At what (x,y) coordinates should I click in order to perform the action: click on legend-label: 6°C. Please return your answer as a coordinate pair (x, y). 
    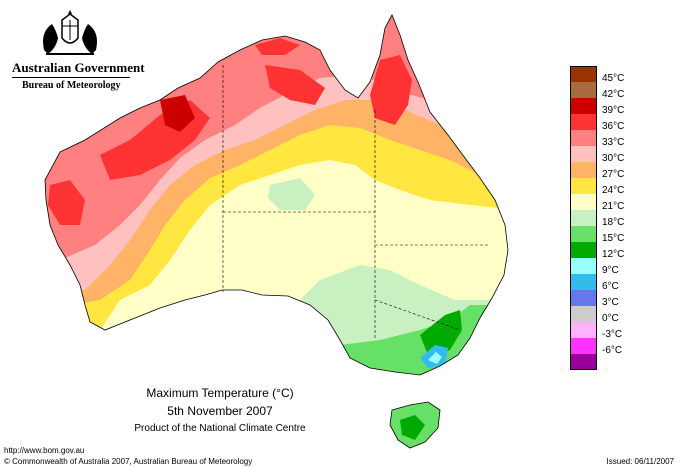
    Looking at the image, I should click on (610, 286).